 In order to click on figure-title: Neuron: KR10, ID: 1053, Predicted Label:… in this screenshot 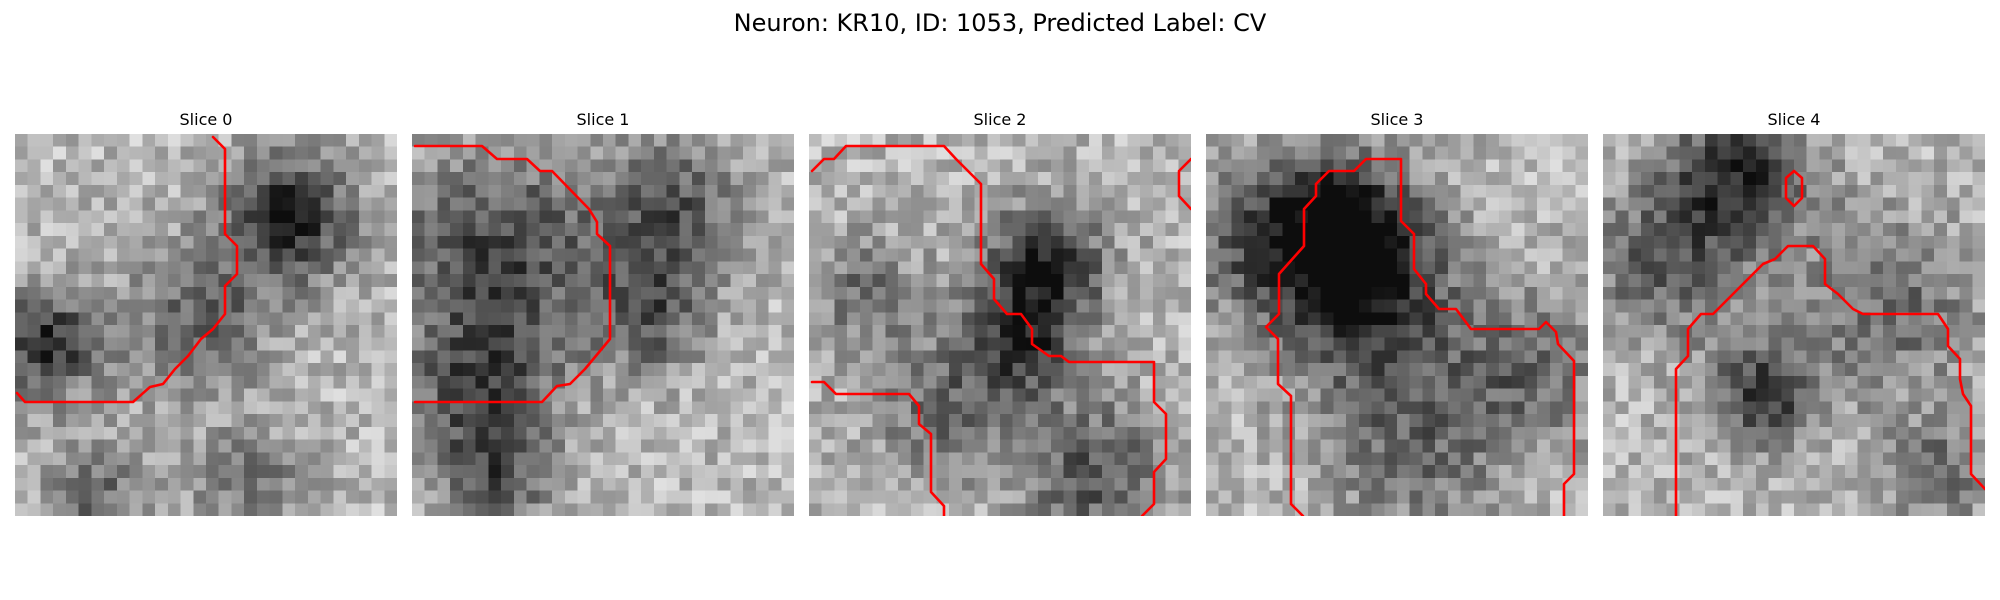, I will do `click(1000, 23)`.